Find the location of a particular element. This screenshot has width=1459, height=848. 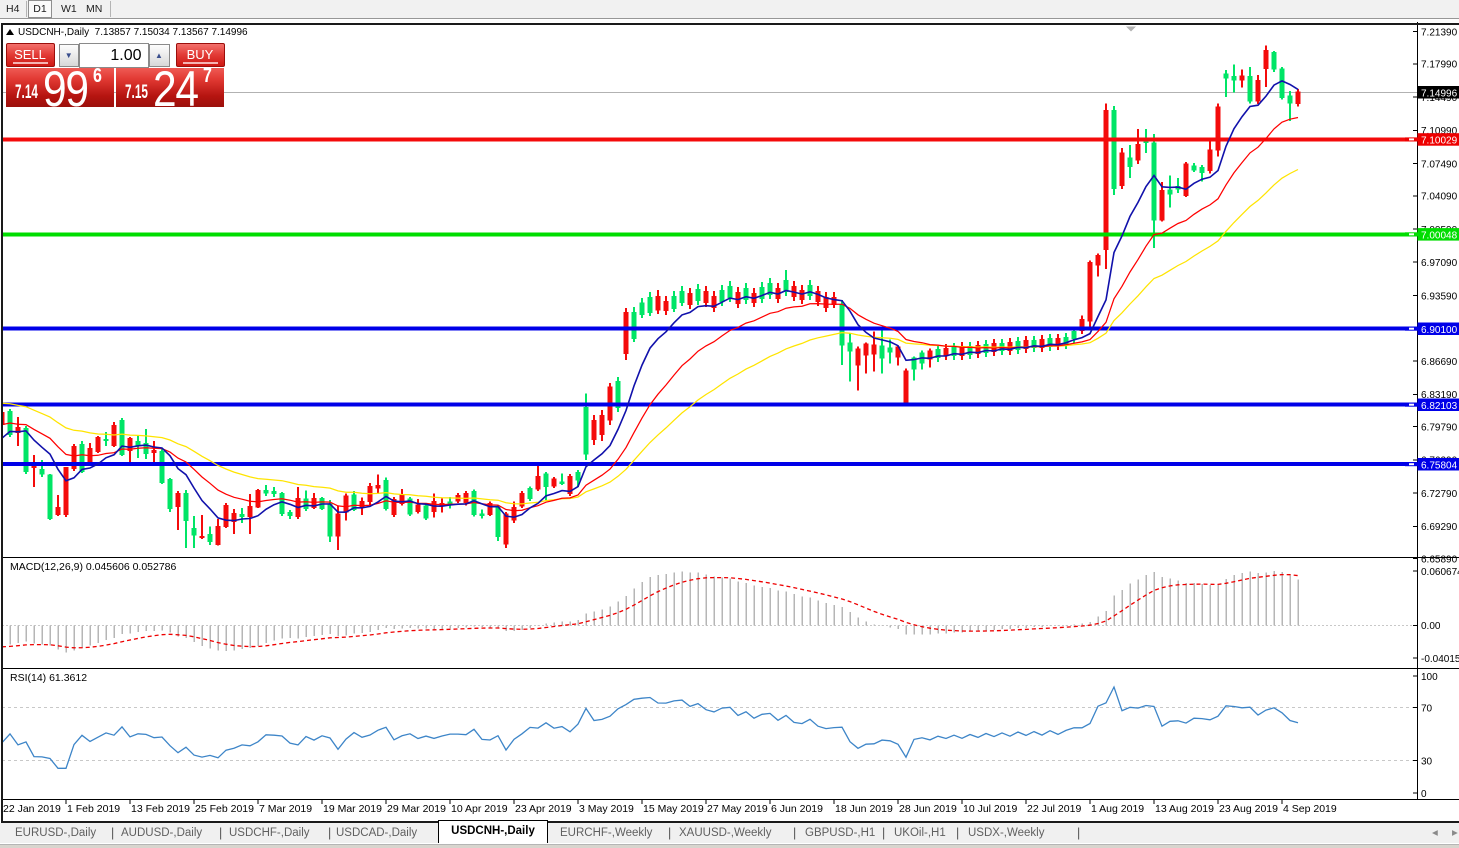

svg-text: 13 Feb 2019 is located at coordinates (160, 809).